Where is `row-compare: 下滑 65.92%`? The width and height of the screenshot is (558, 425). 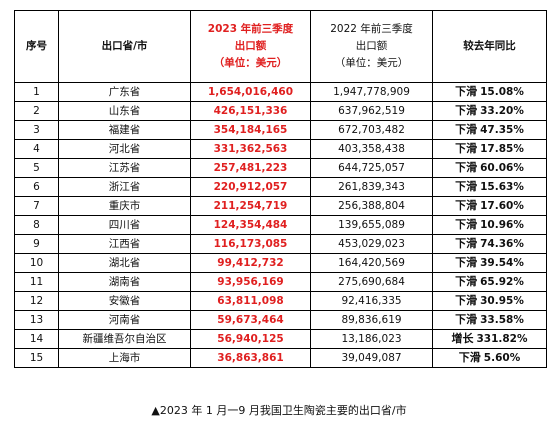 row-compare: 下滑 65.92% is located at coordinates (489, 282).